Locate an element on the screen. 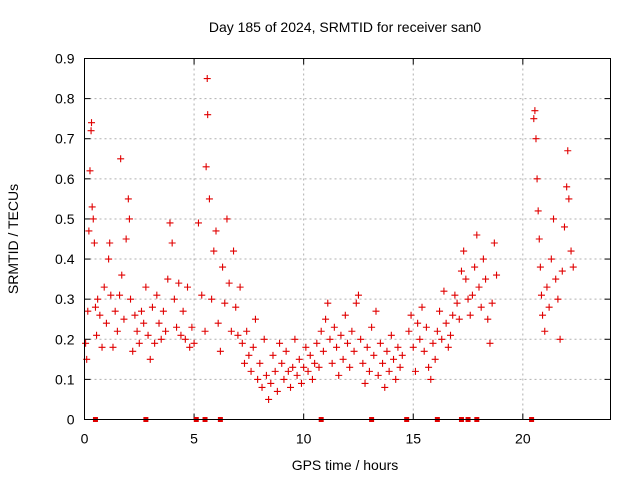 The height and width of the screenshot is (480, 640). y-tick-label: 0.3 is located at coordinates (65, 299).